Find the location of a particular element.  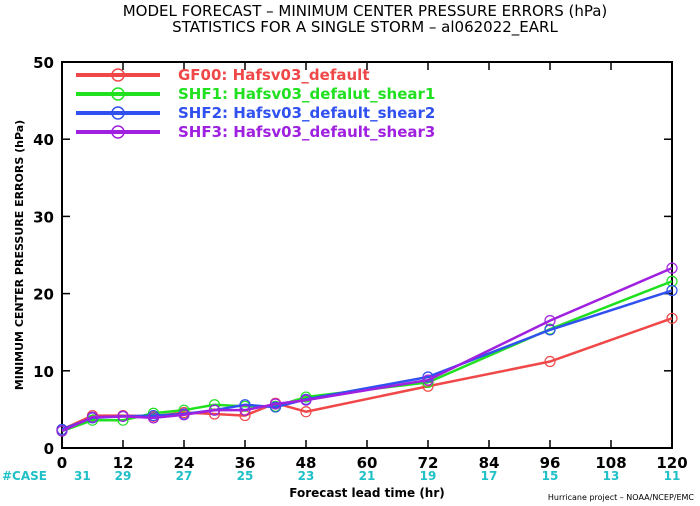

x-tick-label: 120 is located at coordinates (671, 463).